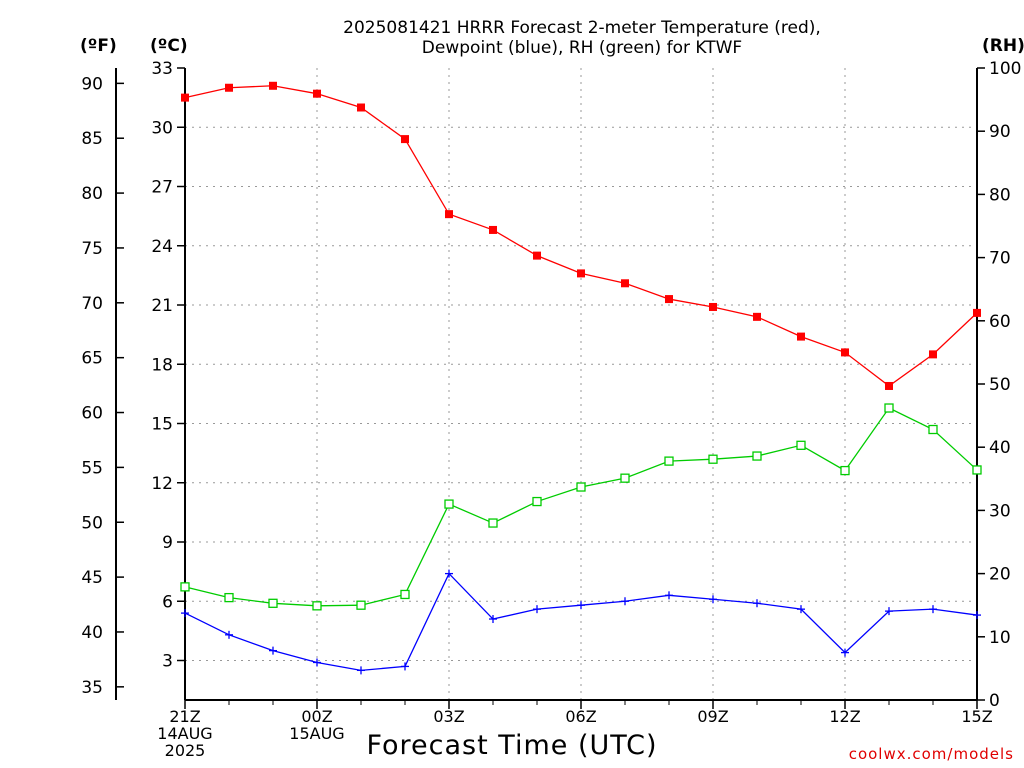 This screenshot has height=768, width=1024. What do you see at coordinates (162, 247) in the screenshot?
I see `celsius-tick-label: 24` at bounding box center [162, 247].